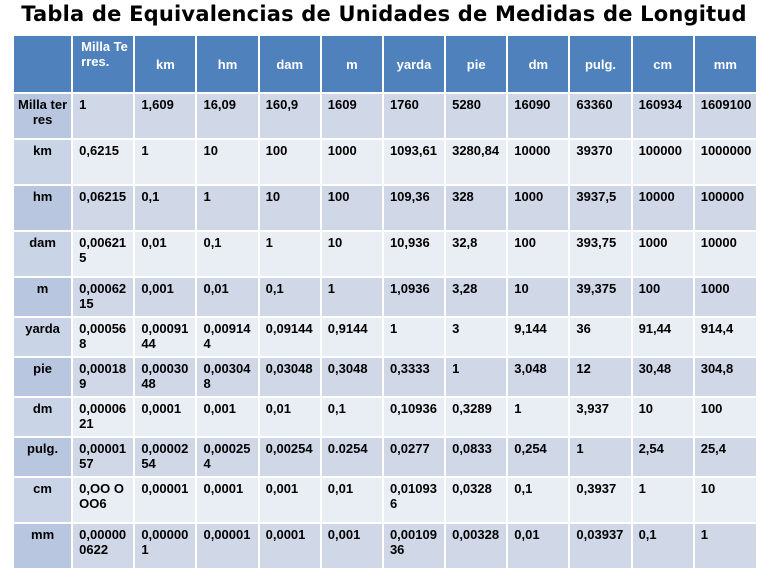 The height and width of the screenshot is (576, 768). What do you see at coordinates (103, 208) in the screenshot?
I see `table-cell: 0,06215` at bounding box center [103, 208].